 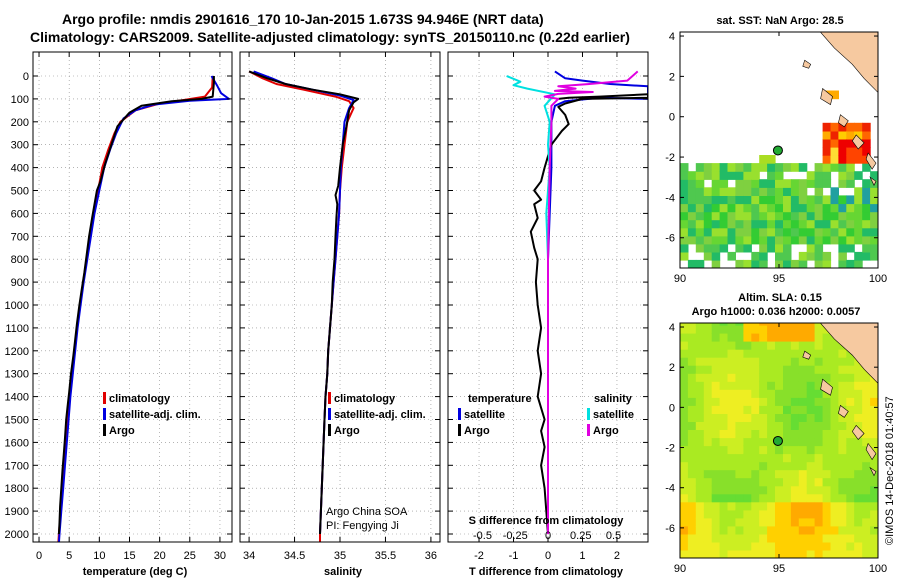 I want to click on y-tick-label: 800, so click(x=20, y=260).